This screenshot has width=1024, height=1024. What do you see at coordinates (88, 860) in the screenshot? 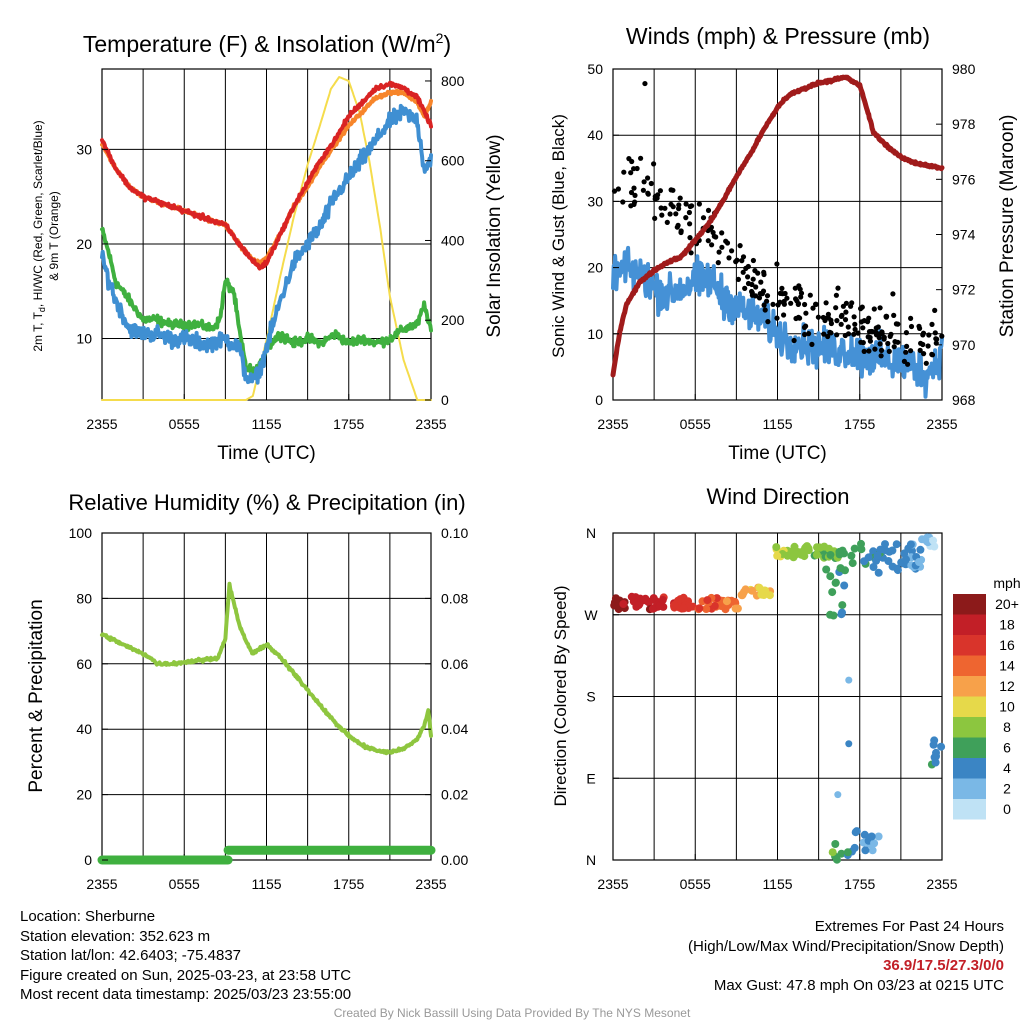
I see `y-tick-label: 0` at bounding box center [88, 860].